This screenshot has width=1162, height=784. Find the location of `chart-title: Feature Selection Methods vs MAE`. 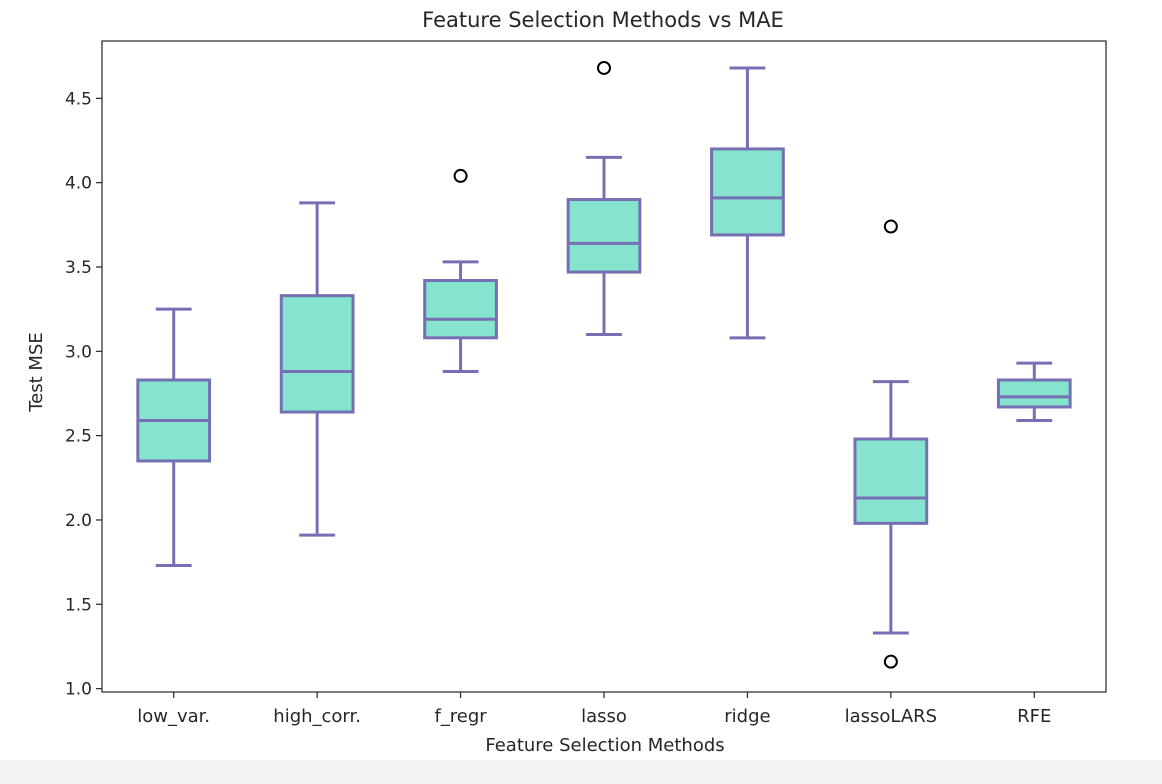

chart-title: Feature Selection Methods vs MAE is located at coordinates (603, 20).